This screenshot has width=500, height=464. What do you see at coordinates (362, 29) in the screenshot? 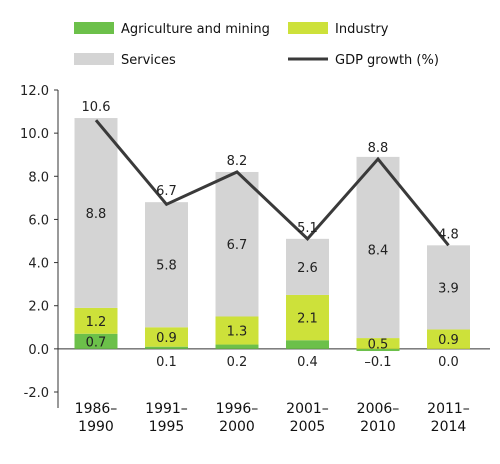
I see `legend-label-industry: Industry` at bounding box center [362, 29].